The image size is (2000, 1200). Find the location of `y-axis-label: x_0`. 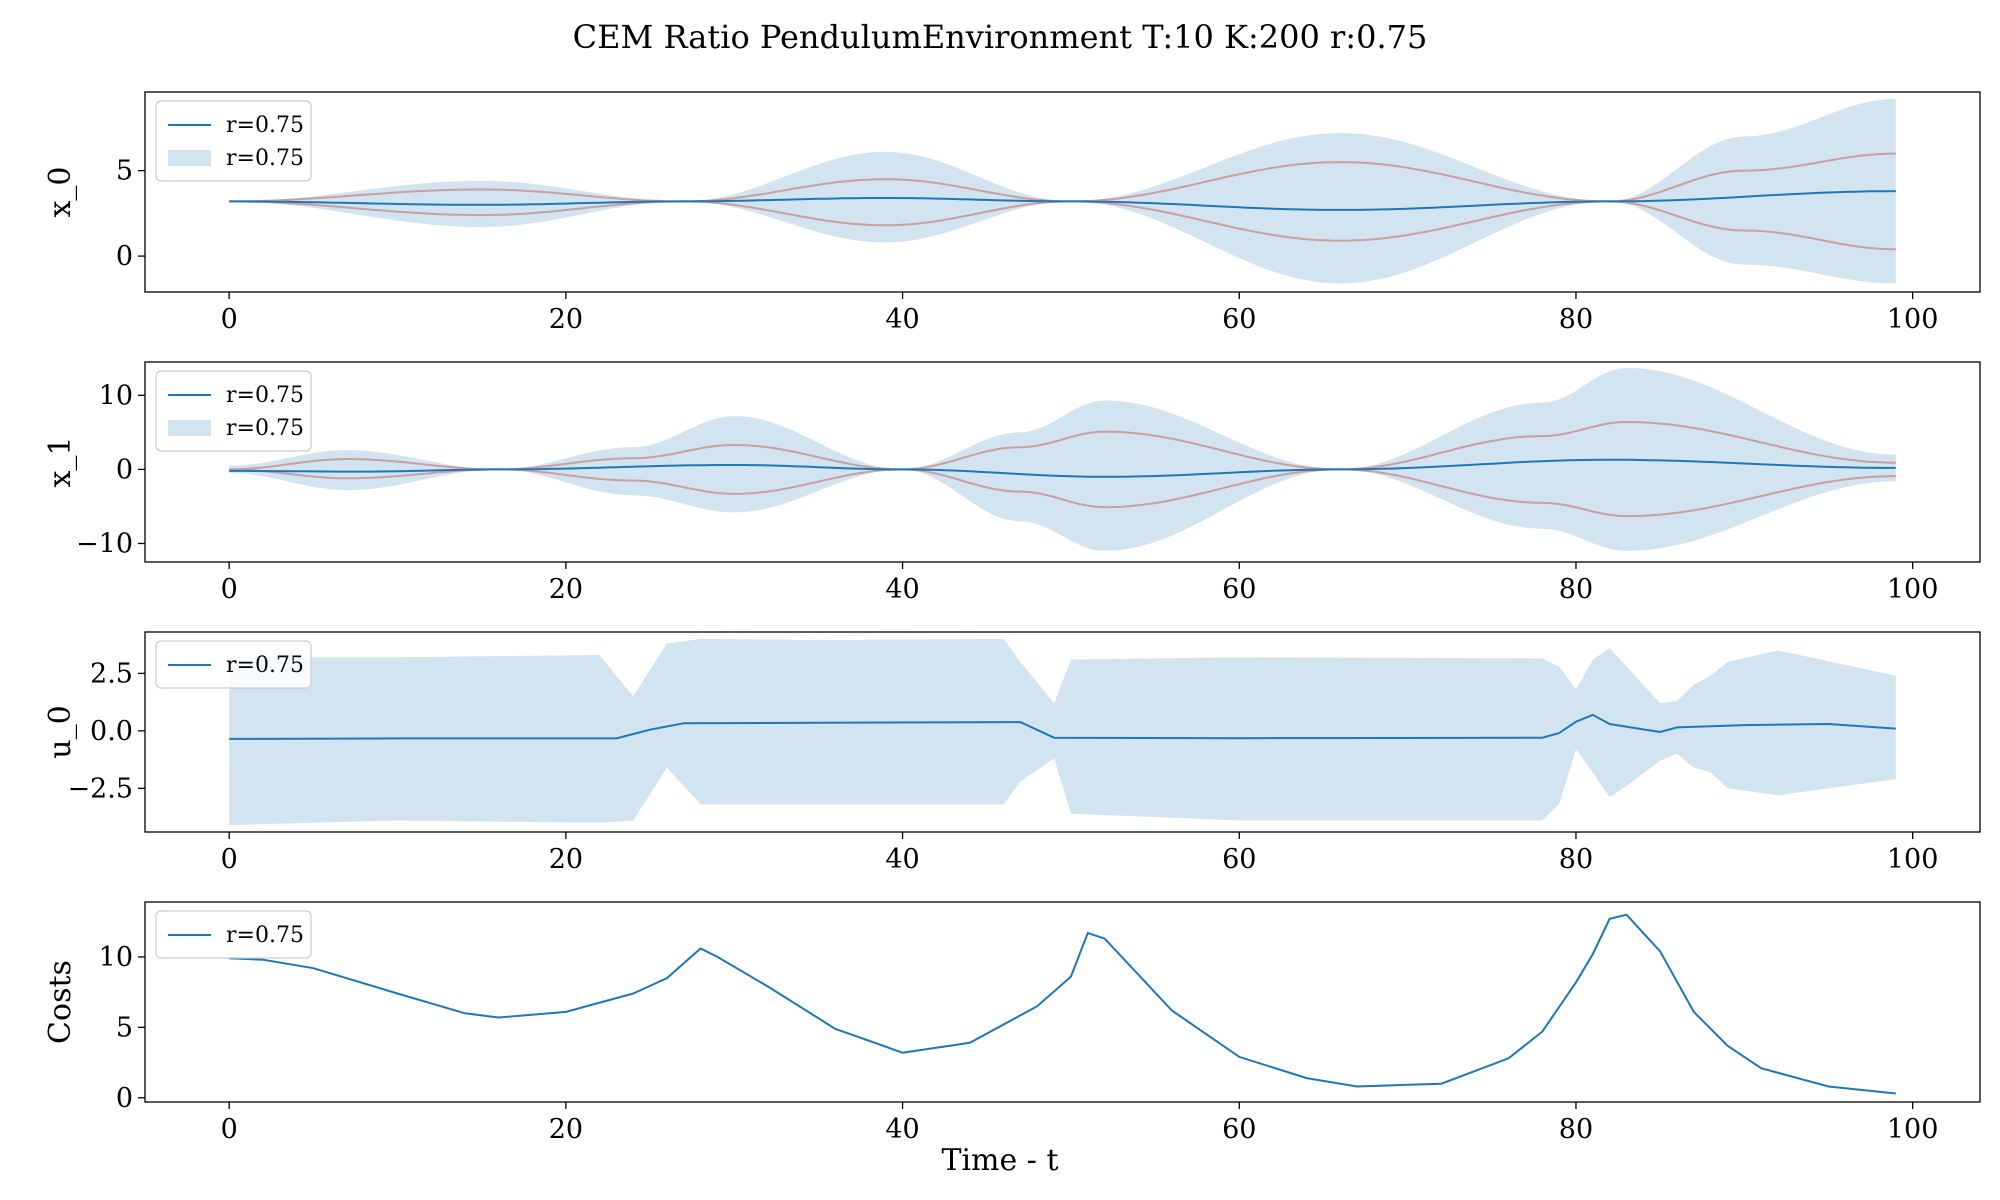

y-axis-label: x_0 is located at coordinates (60, 191).